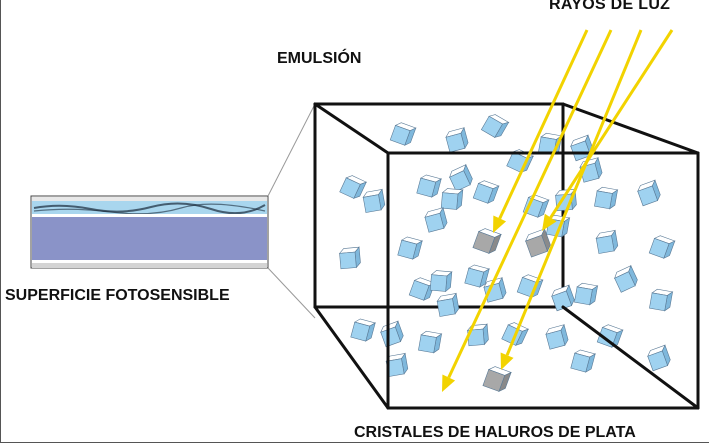 The image size is (709, 443). Describe the element at coordinates (117, 296) in the screenshot. I see `photosensitive-surface-label: SUPERFICIE FOTOSENSIBLE` at that location.